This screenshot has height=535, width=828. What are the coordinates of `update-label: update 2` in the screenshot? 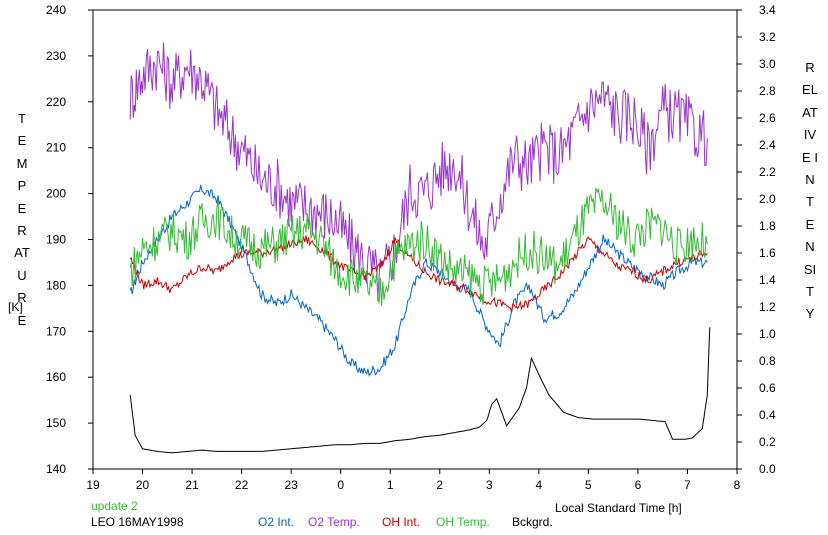 It's located at (114, 506).